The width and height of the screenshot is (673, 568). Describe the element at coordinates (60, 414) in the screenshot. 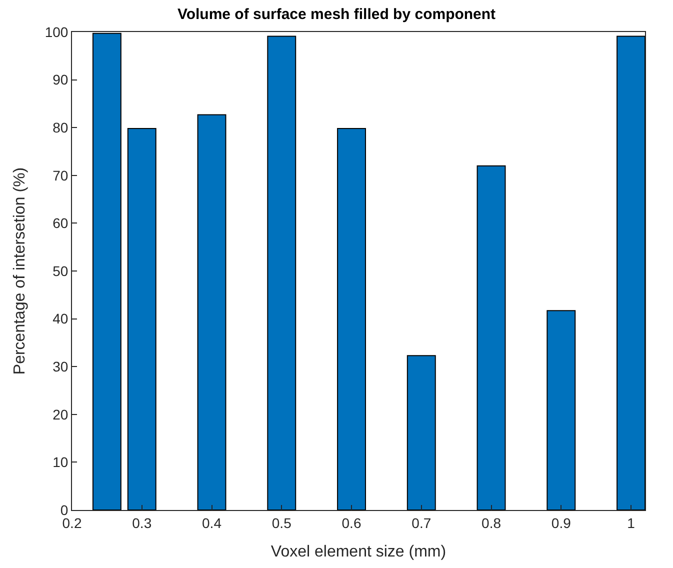

I see `y-tick-label: 20` at that location.